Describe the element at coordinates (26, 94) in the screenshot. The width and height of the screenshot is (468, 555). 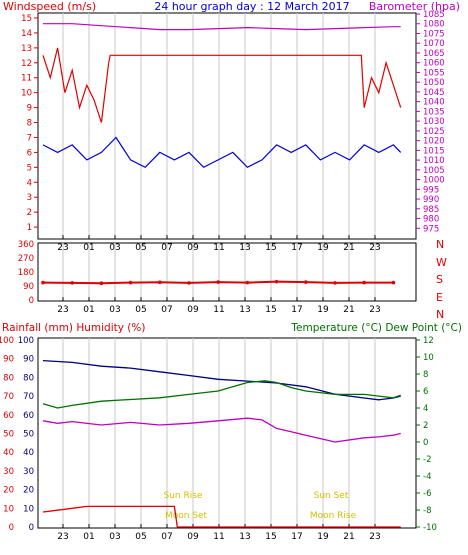
I see `windspeed-tick-label: 10` at that location.